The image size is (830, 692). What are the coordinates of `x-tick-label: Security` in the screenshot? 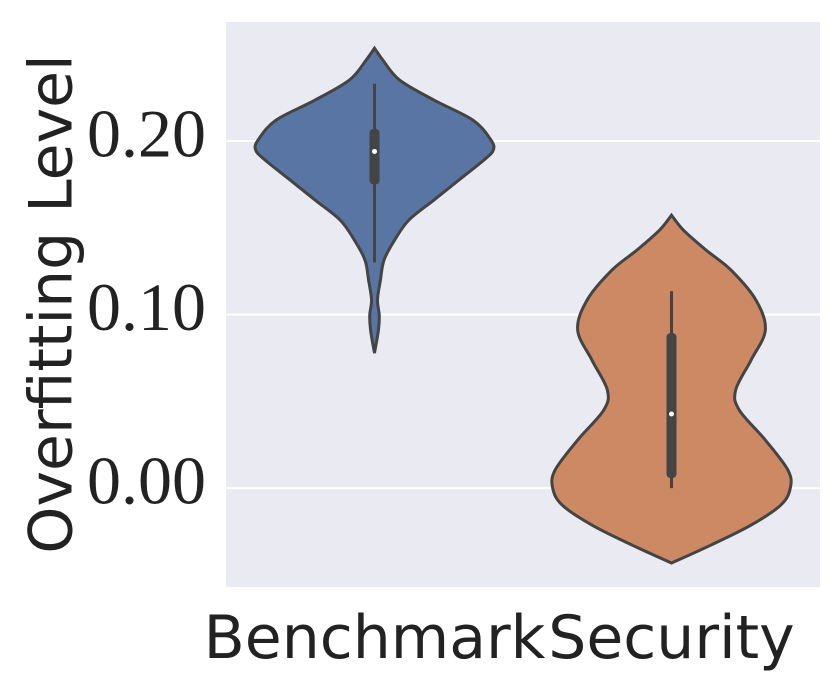 It's located at (671, 638).